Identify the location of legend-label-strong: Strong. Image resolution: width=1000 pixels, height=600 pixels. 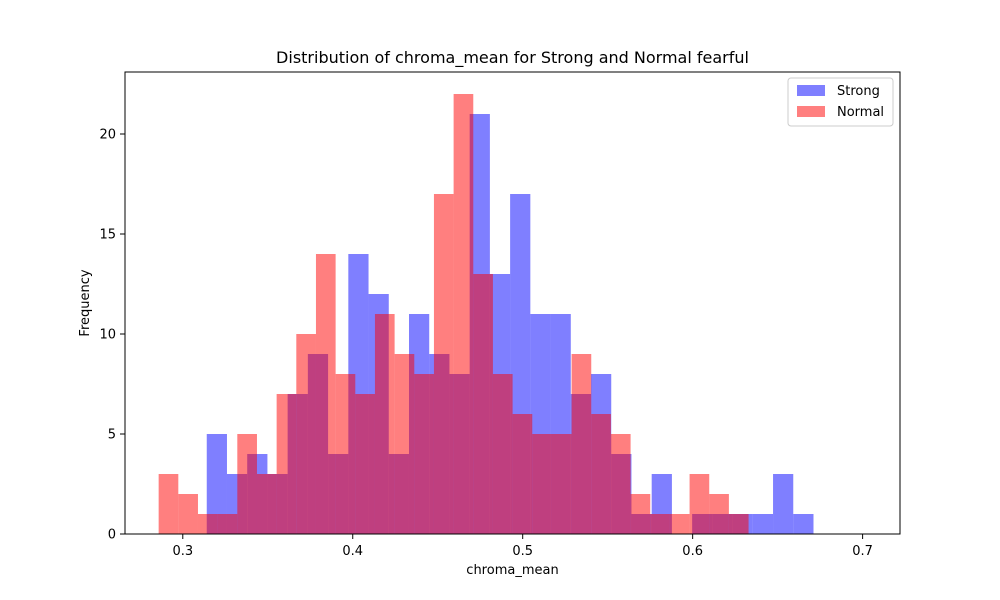
(858, 91).